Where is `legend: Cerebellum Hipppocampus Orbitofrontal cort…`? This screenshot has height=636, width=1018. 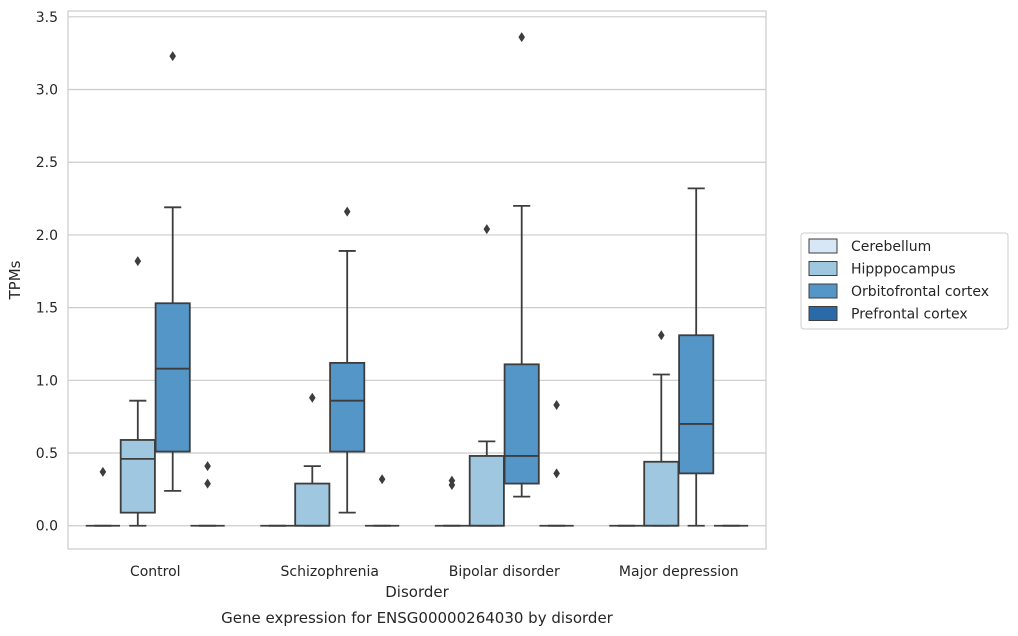 legend: Cerebellum Hipppocampus Orbitofrontal cort… is located at coordinates (904, 281).